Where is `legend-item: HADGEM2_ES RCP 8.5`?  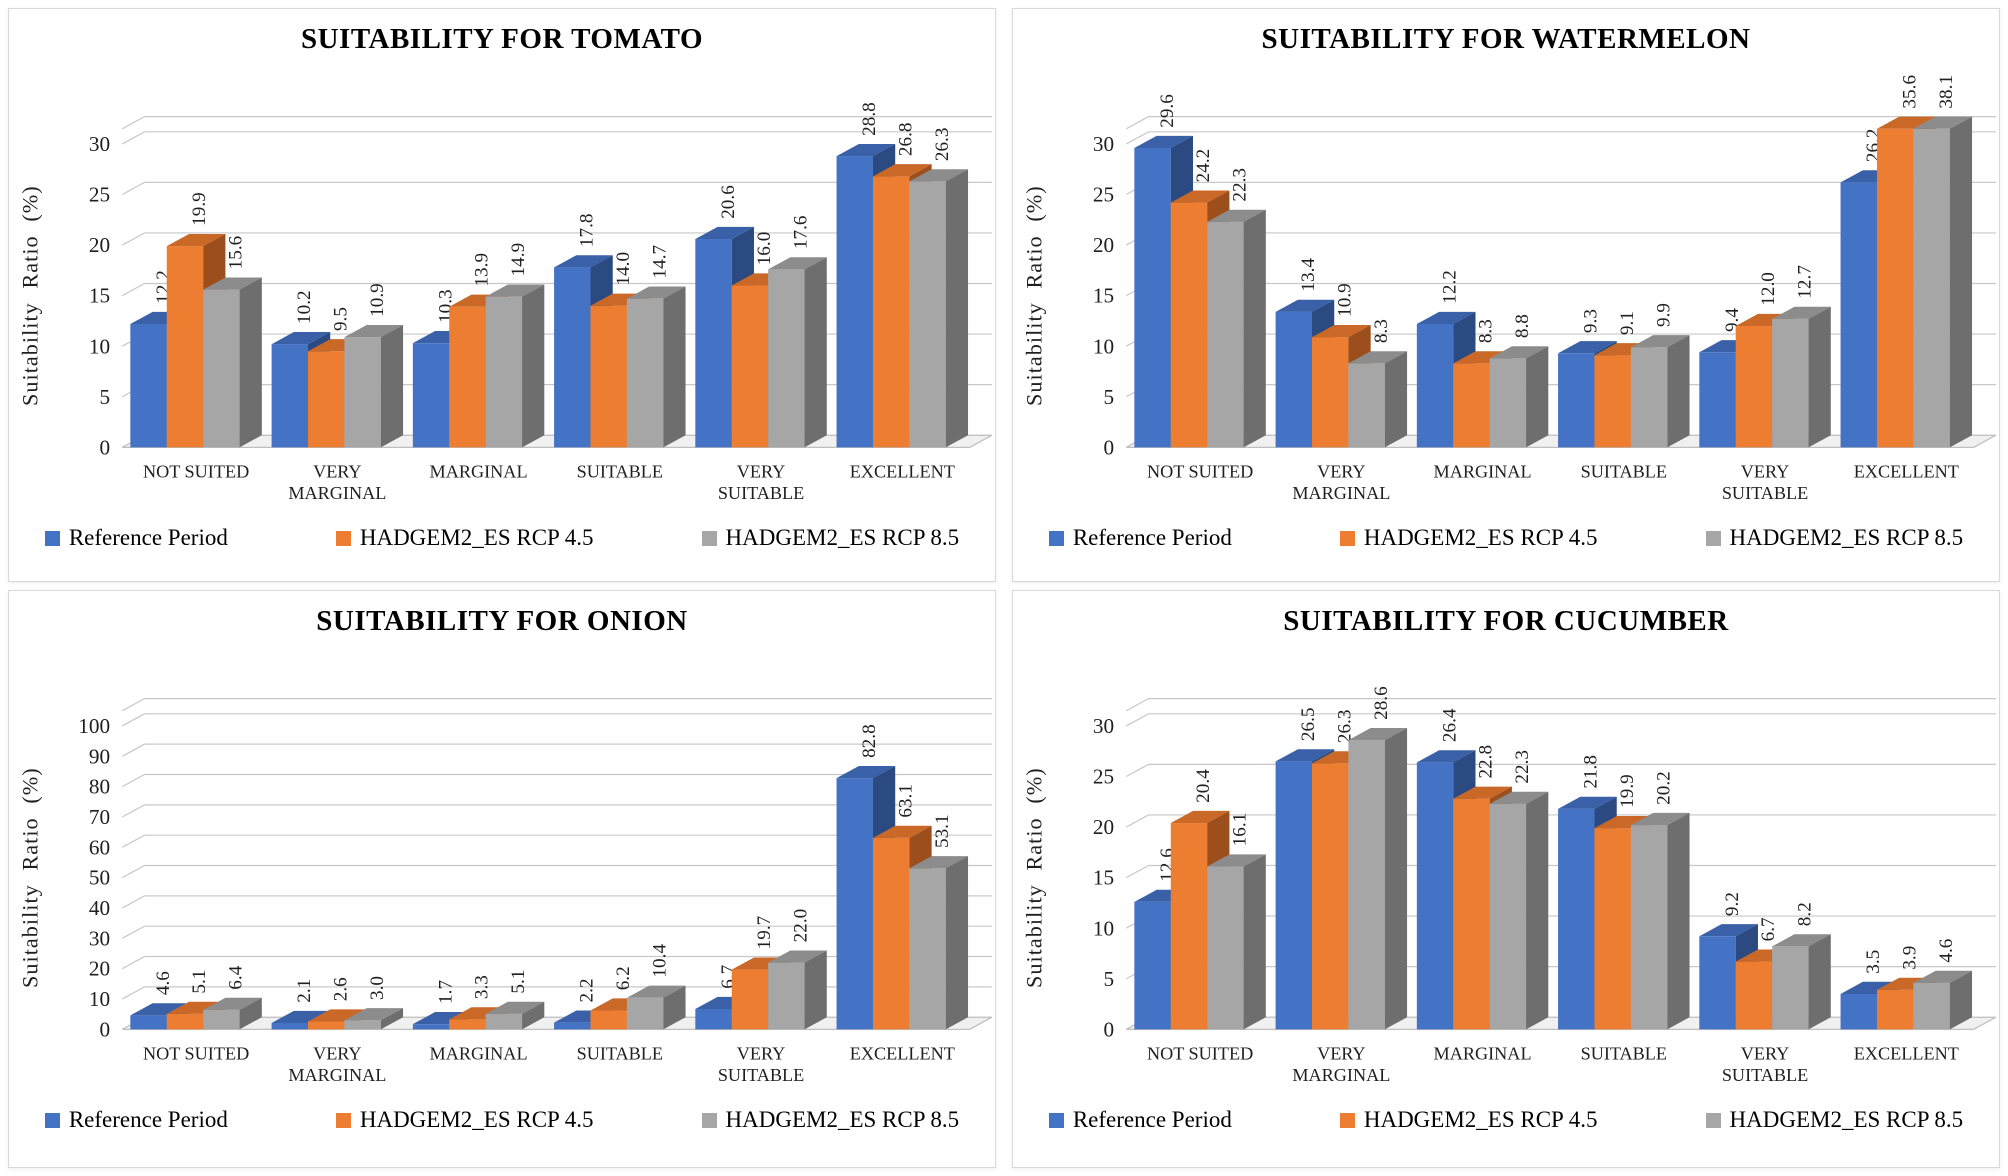 legend-item: HADGEM2_ES RCP 8.5 is located at coordinates (1834, 1120).